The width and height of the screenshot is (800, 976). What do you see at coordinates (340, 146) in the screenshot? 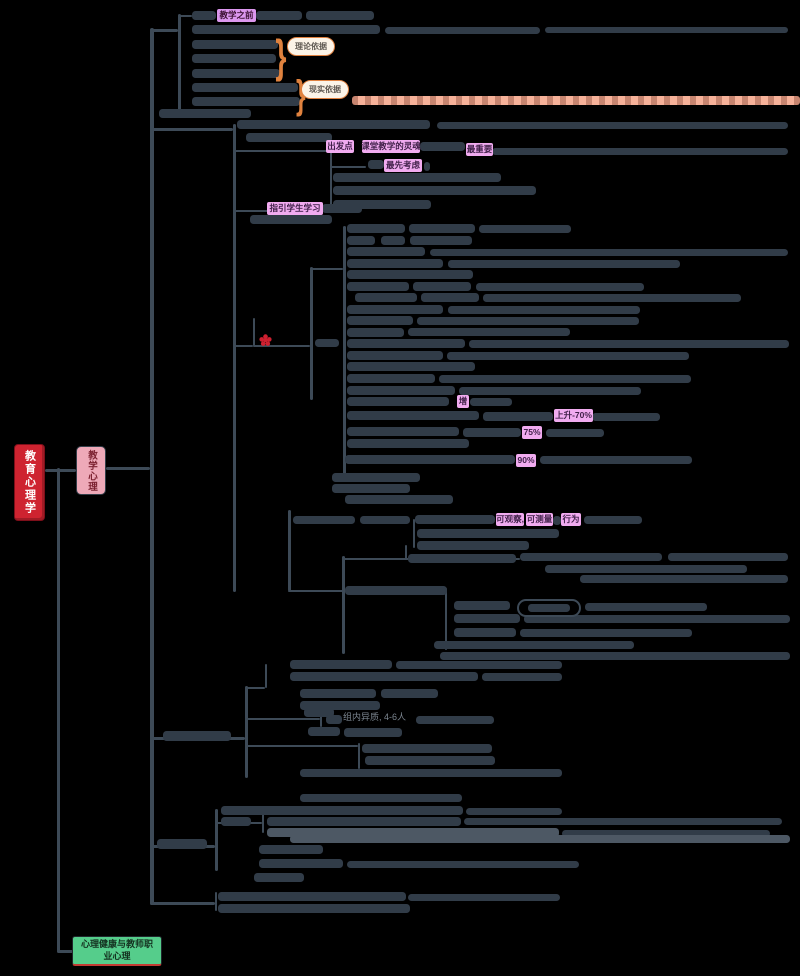
I see `highlight-starting-point: 出发点` at bounding box center [340, 146].